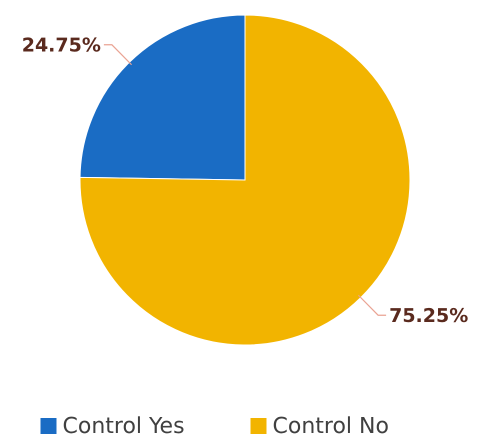 This screenshot has width=477, height=446. What do you see at coordinates (61, 45) in the screenshot?
I see `data-label: 24.75%` at bounding box center [61, 45].